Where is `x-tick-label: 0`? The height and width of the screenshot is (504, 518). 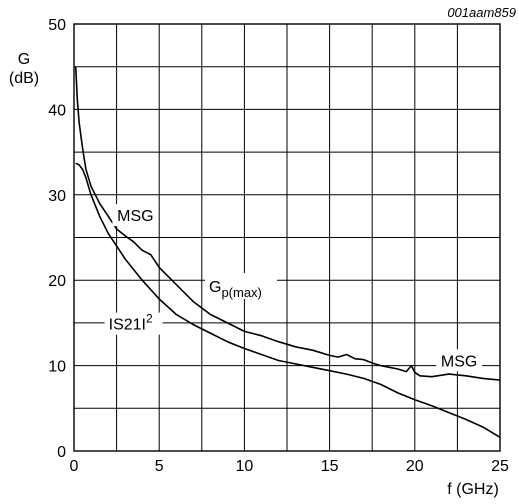
x-tick-label: 0 is located at coordinates (74, 466).